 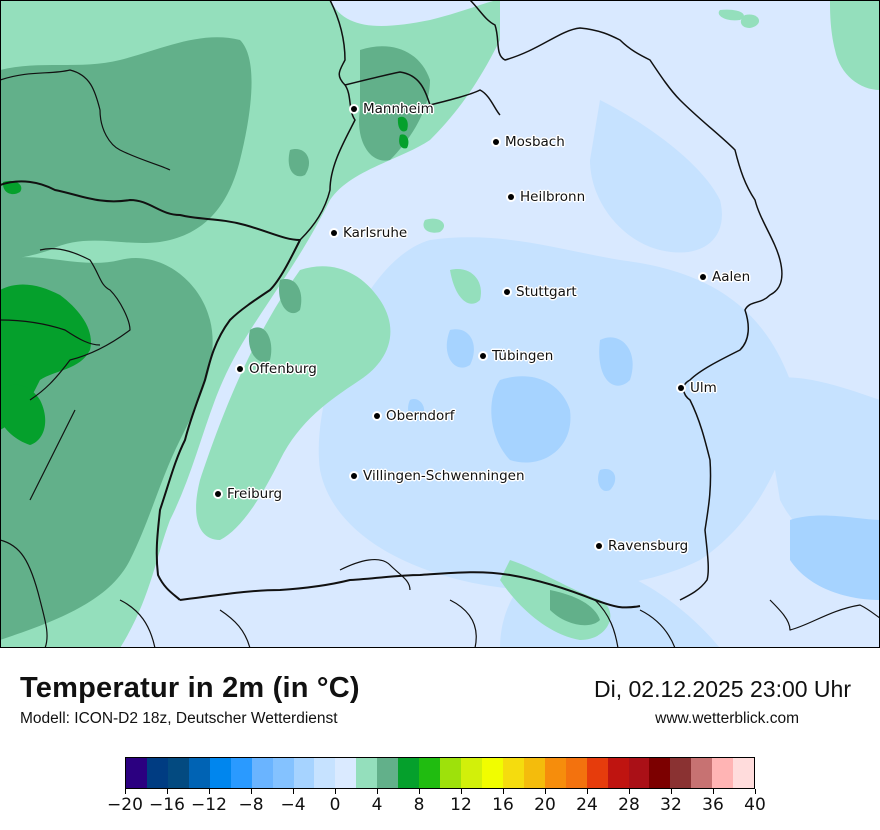 I want to click on city-label: Stuttgart, so click(x=546, y=292).